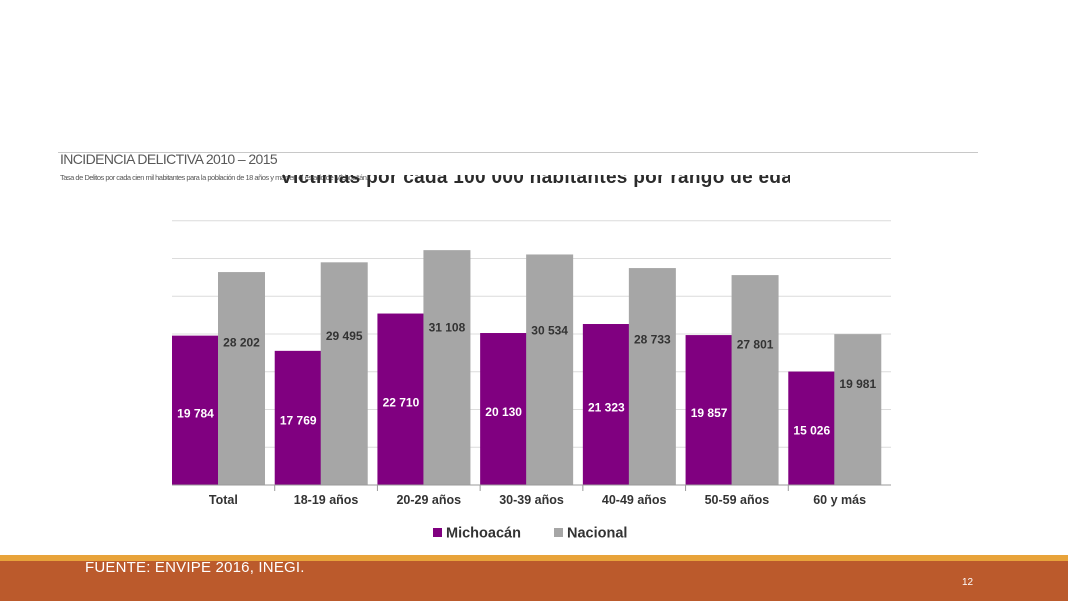  What do you see at coordinates (549, 331) in the screenshot?
I see `data-label: 30 534` at bounding box center [549, 331].